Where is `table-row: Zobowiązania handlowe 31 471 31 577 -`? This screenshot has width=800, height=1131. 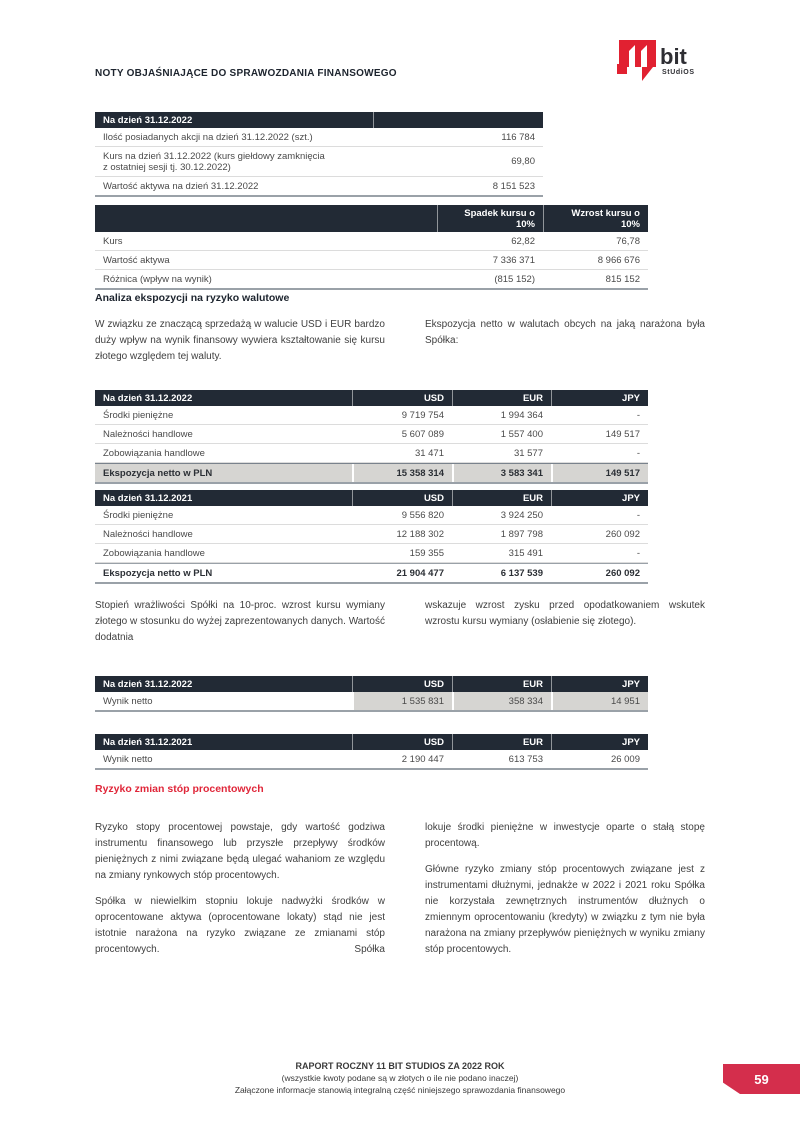
table-row: Zobowiązania handlowe 31 471 31 577 - is located at coordinates (371, 453).